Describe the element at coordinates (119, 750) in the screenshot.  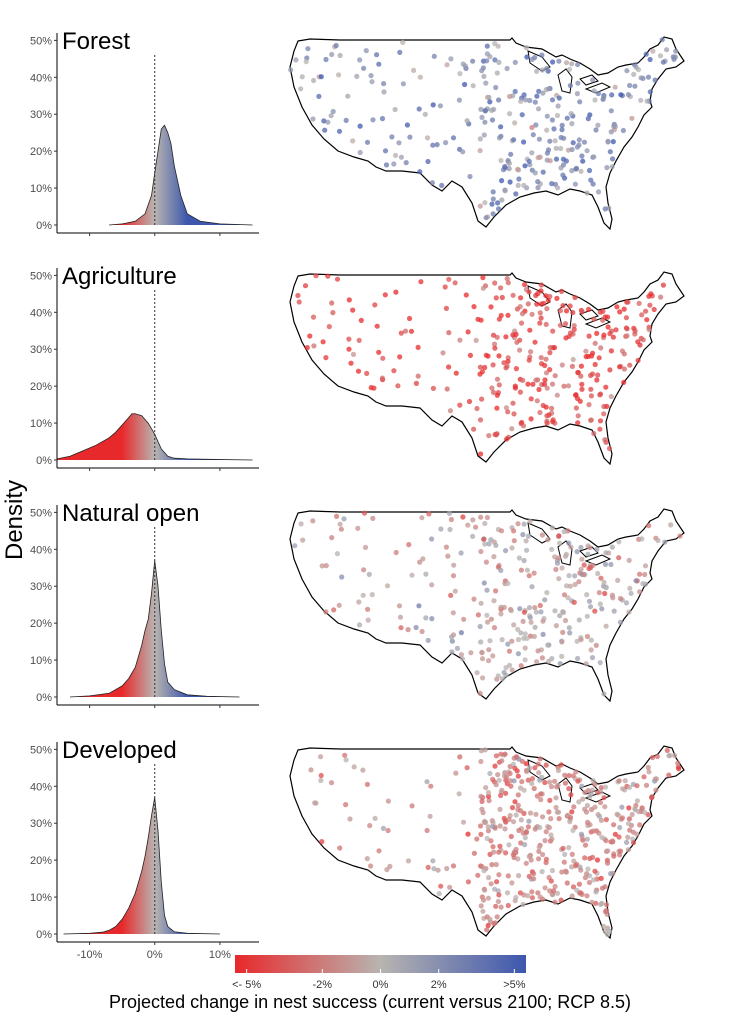
I see `panel-title: Developed` at that location.